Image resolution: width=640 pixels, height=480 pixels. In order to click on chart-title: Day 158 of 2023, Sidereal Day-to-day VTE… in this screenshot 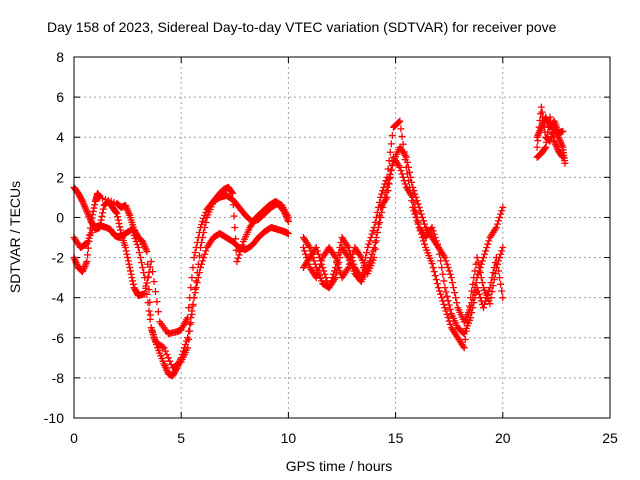, I will do `click(302, 27)`.